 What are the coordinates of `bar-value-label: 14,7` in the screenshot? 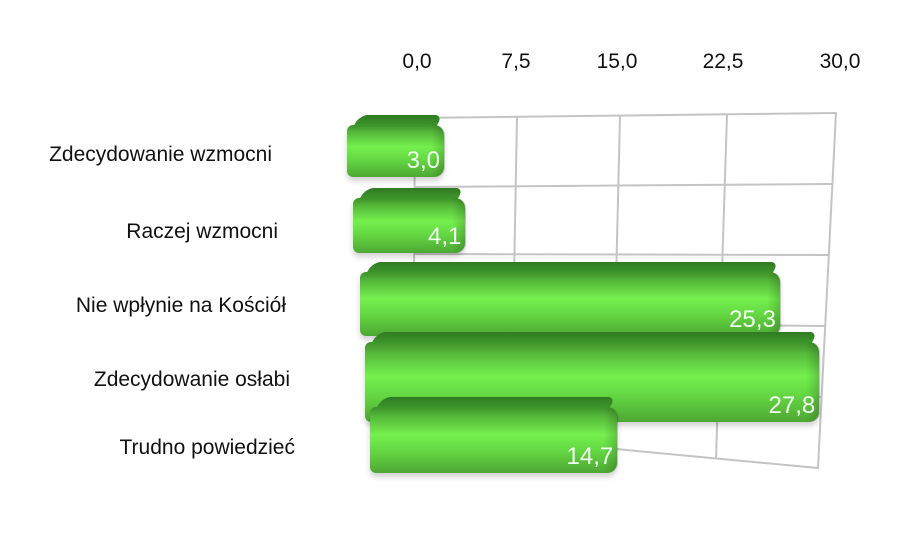 It's located at (590, 456).